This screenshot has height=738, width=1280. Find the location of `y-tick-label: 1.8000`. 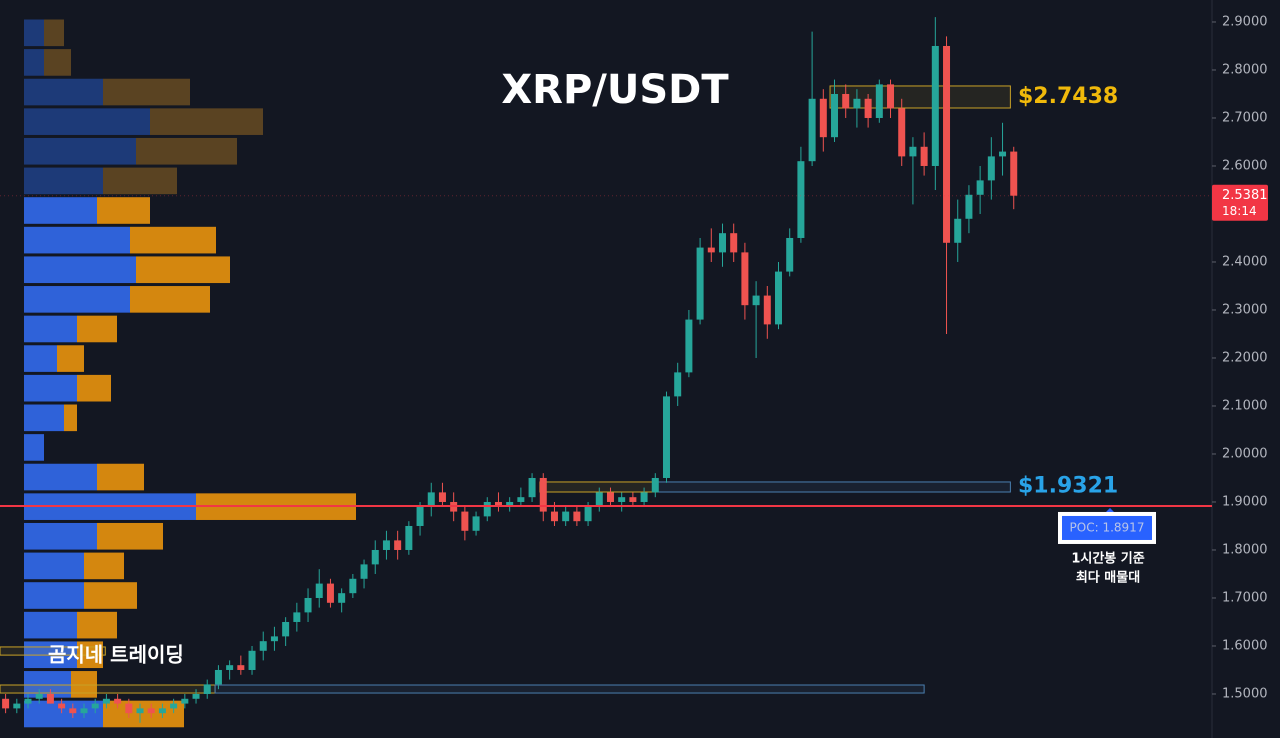

y-tick-label: 1.8000 is located at coordinates (1245, 549).